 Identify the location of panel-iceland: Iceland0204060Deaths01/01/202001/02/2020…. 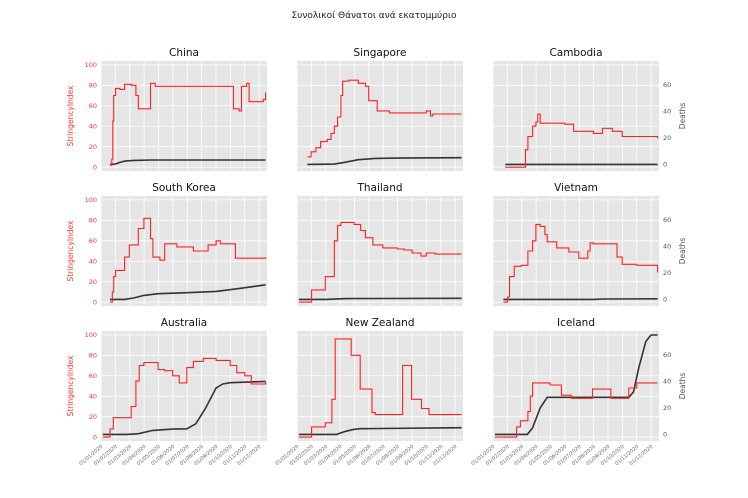
(578, 392).